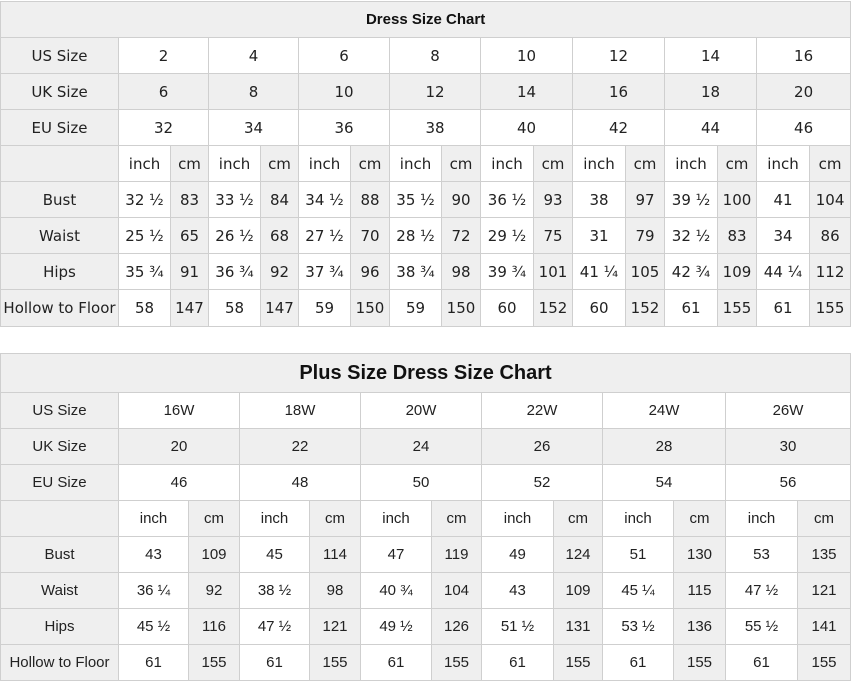 The height and width of the screenshot is (682, 851). What do you see at coordinates (578, 590) in the screenshot?
I see `waist-cm-value: 109` at bounding box center [578, 590].